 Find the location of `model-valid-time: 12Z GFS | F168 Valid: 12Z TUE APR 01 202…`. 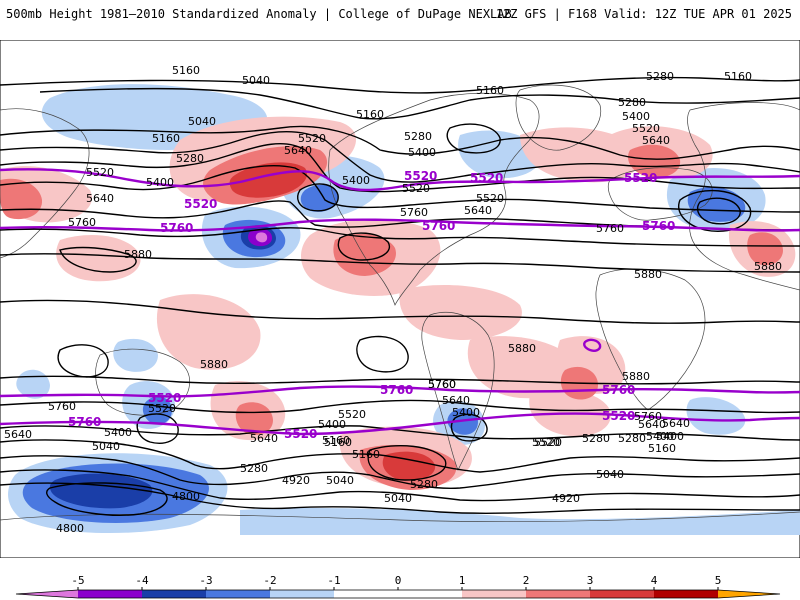

model-valid-time: 12Z GFS | F168 Valid: 12Z TUE APR 01 202… is located at coordinates (643, 14).